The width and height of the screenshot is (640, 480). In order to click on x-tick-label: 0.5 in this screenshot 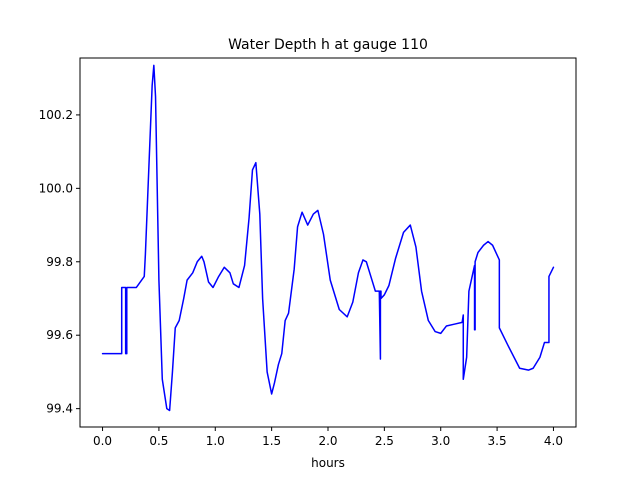, I will do `click(158, 441)`.